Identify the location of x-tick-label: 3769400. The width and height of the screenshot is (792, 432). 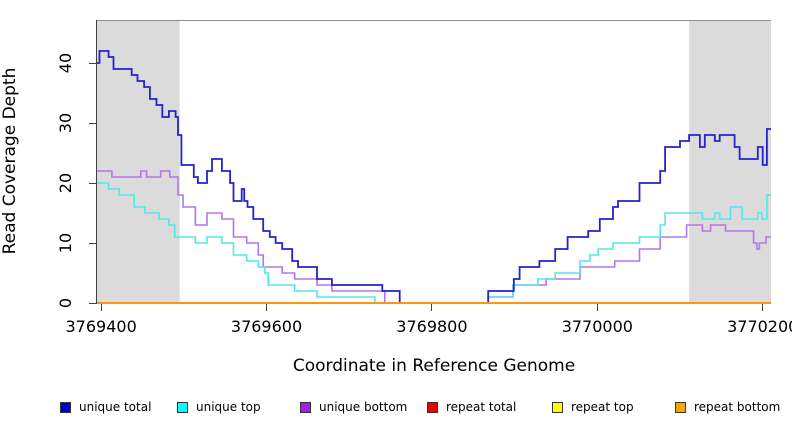
(101, 326).